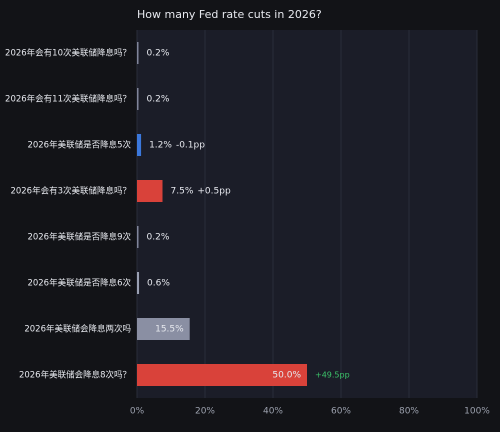  Describe the element at coordinates (68, 99) in the screenshot. I see `y-tick-label: 2026年会有11次美联储降息吗？` at that location.